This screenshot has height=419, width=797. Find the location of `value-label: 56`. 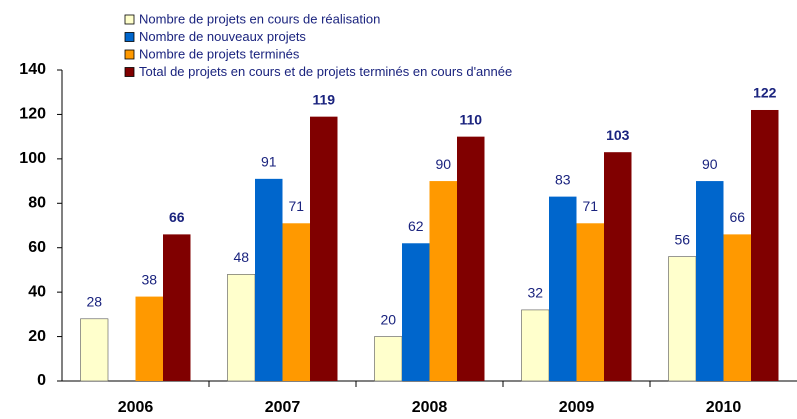

value-label: 56 is located at coordinates (682, 239).